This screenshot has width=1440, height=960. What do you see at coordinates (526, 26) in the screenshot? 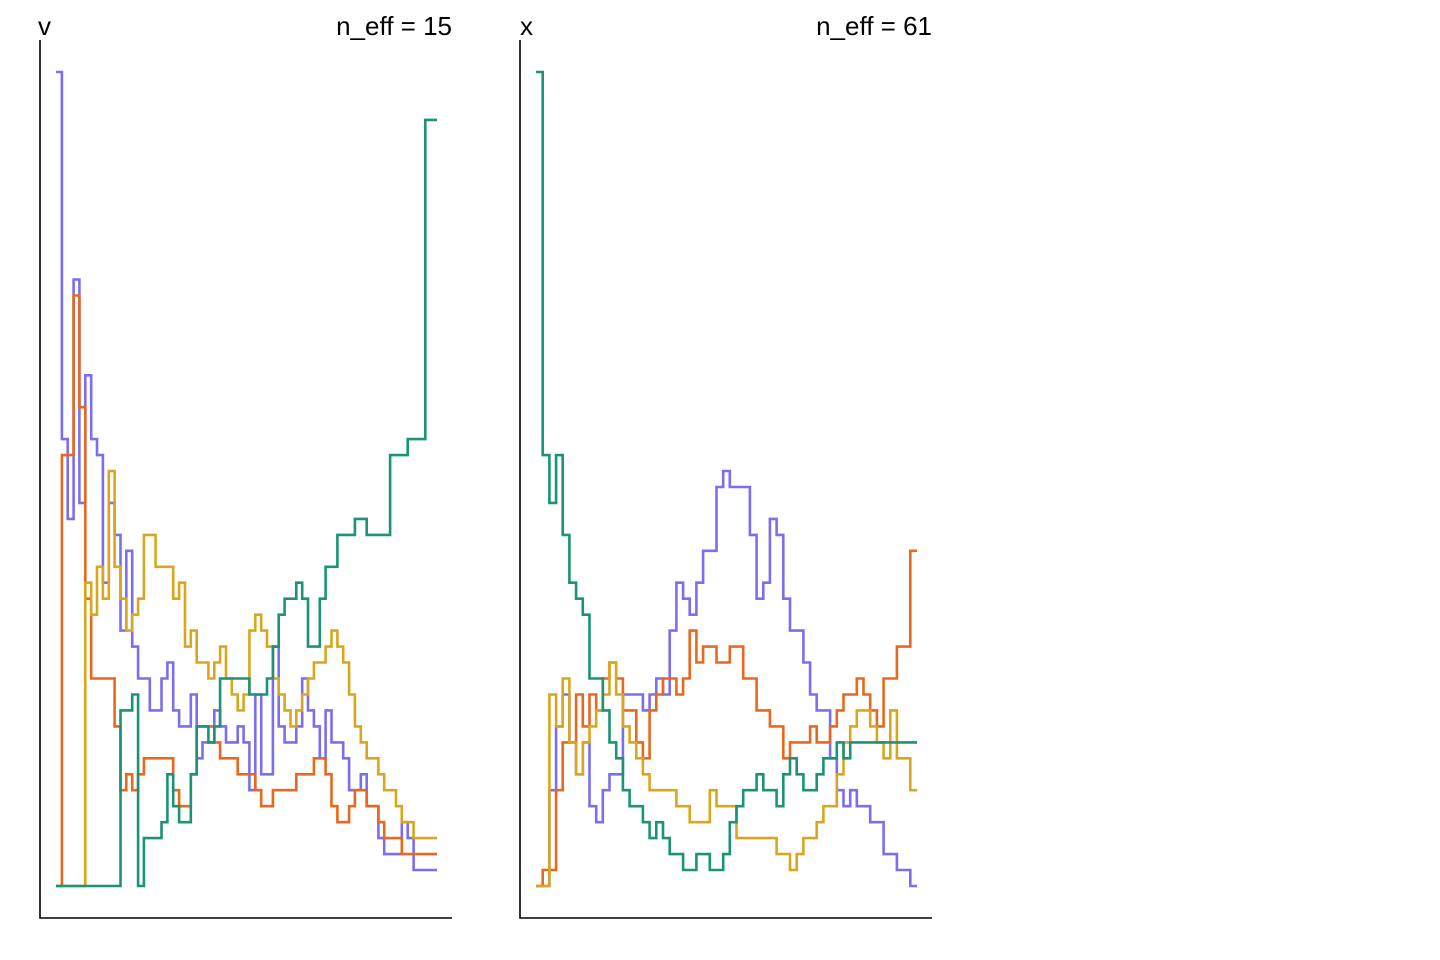
I see `panel-title: x` at bounding box center [526, 26].